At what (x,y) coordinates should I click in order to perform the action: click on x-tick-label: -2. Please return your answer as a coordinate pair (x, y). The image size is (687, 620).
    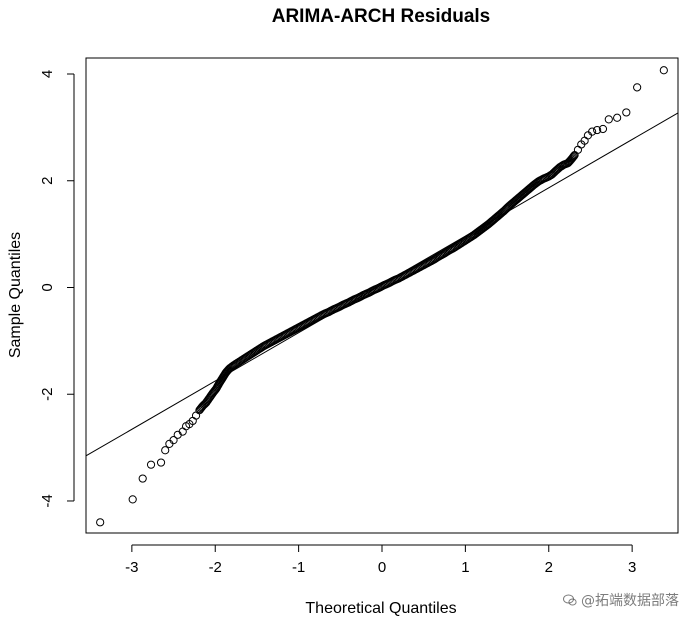
    Looking at the image, I should click on (215, 567).